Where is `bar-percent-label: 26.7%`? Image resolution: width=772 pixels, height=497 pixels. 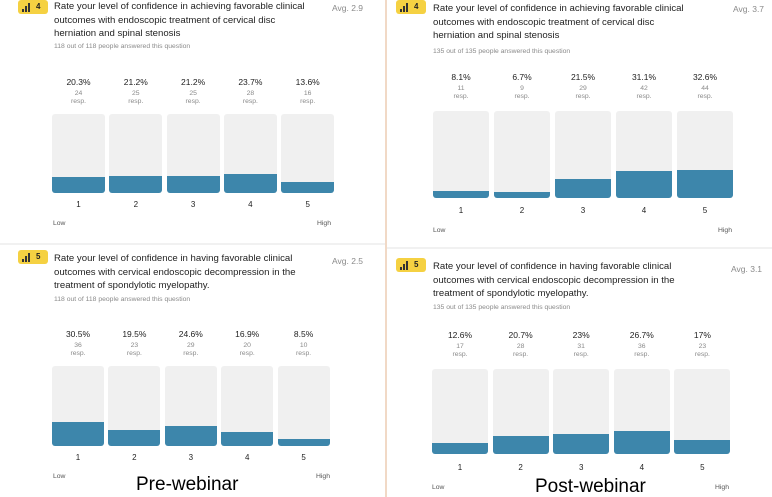
bar-percent-label: 26.7% is located at coordinates (641, 335).